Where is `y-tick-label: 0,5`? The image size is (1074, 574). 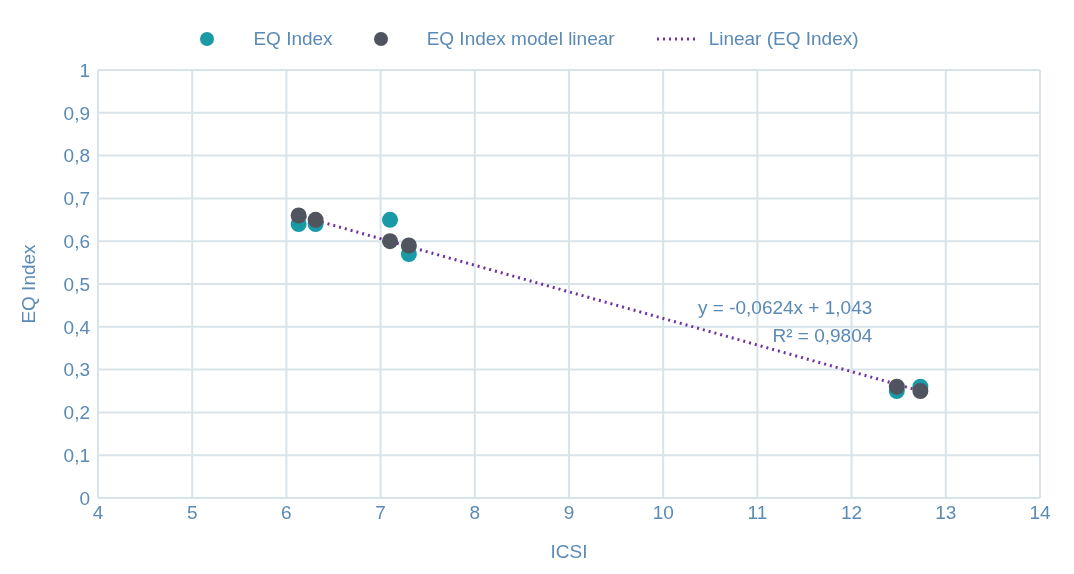
y-tick-label: 0,5 is located at coordinates (76, 284).